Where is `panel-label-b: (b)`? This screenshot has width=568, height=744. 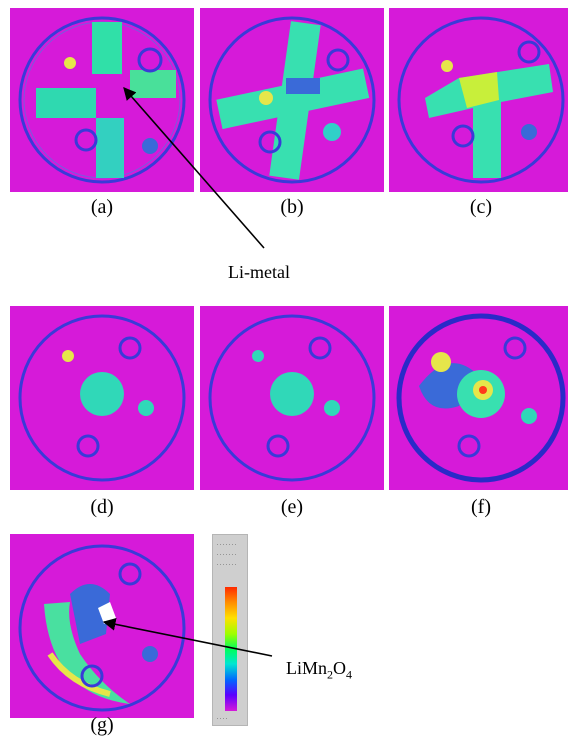
panel-label-b: (b) is located at coordinates (292, 207).